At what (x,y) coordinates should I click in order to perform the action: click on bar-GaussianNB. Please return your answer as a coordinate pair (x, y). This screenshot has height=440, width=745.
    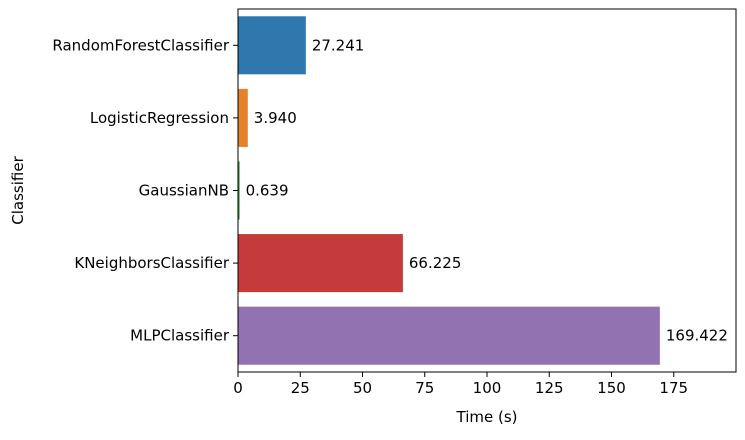
    Looking at the image, I should click on (239, 190).